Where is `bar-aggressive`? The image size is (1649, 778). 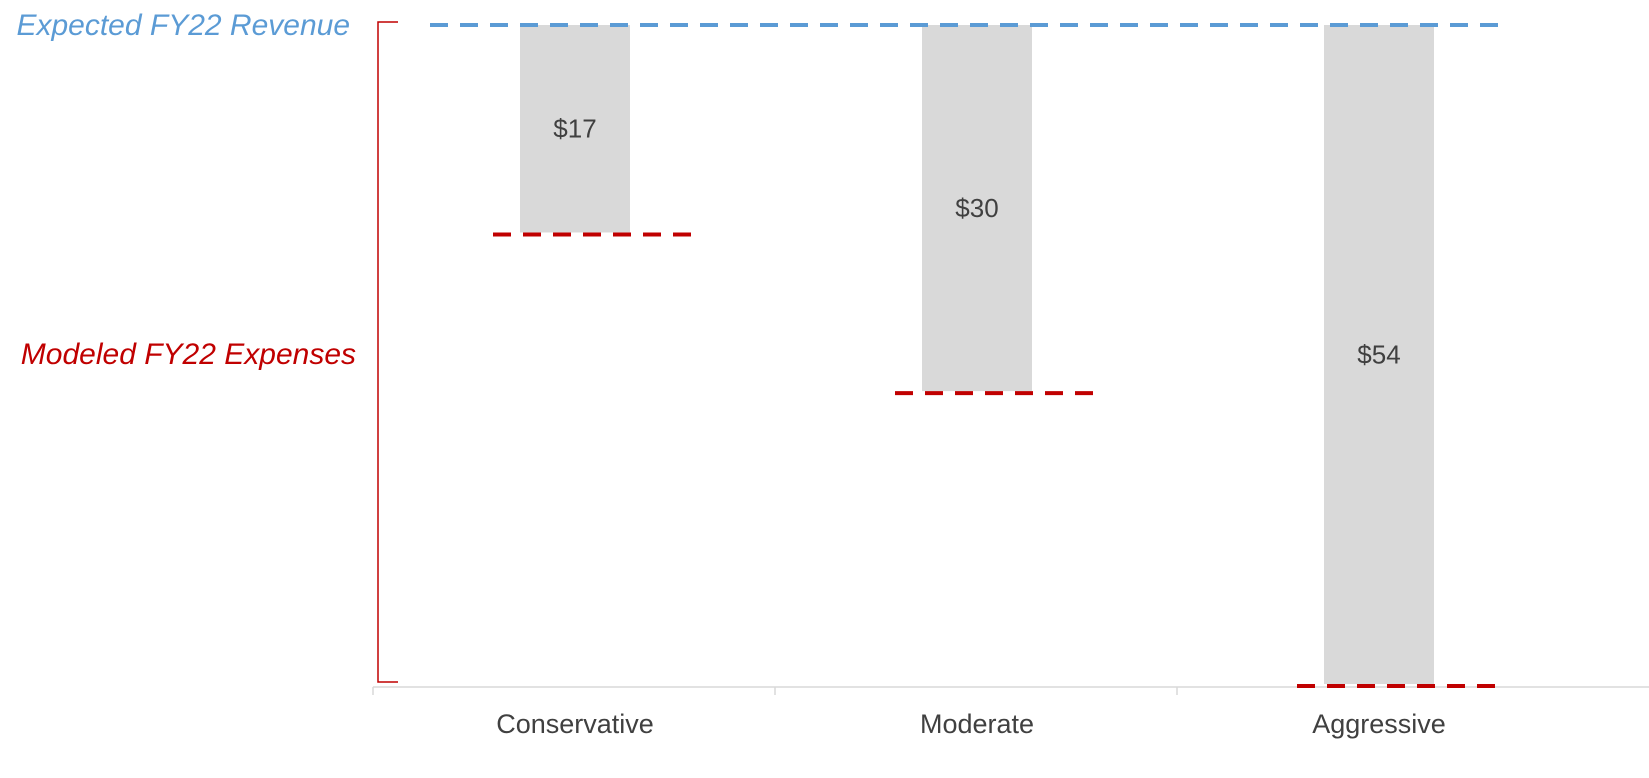 bar-aggressive is located at coordinates (1379, 354).